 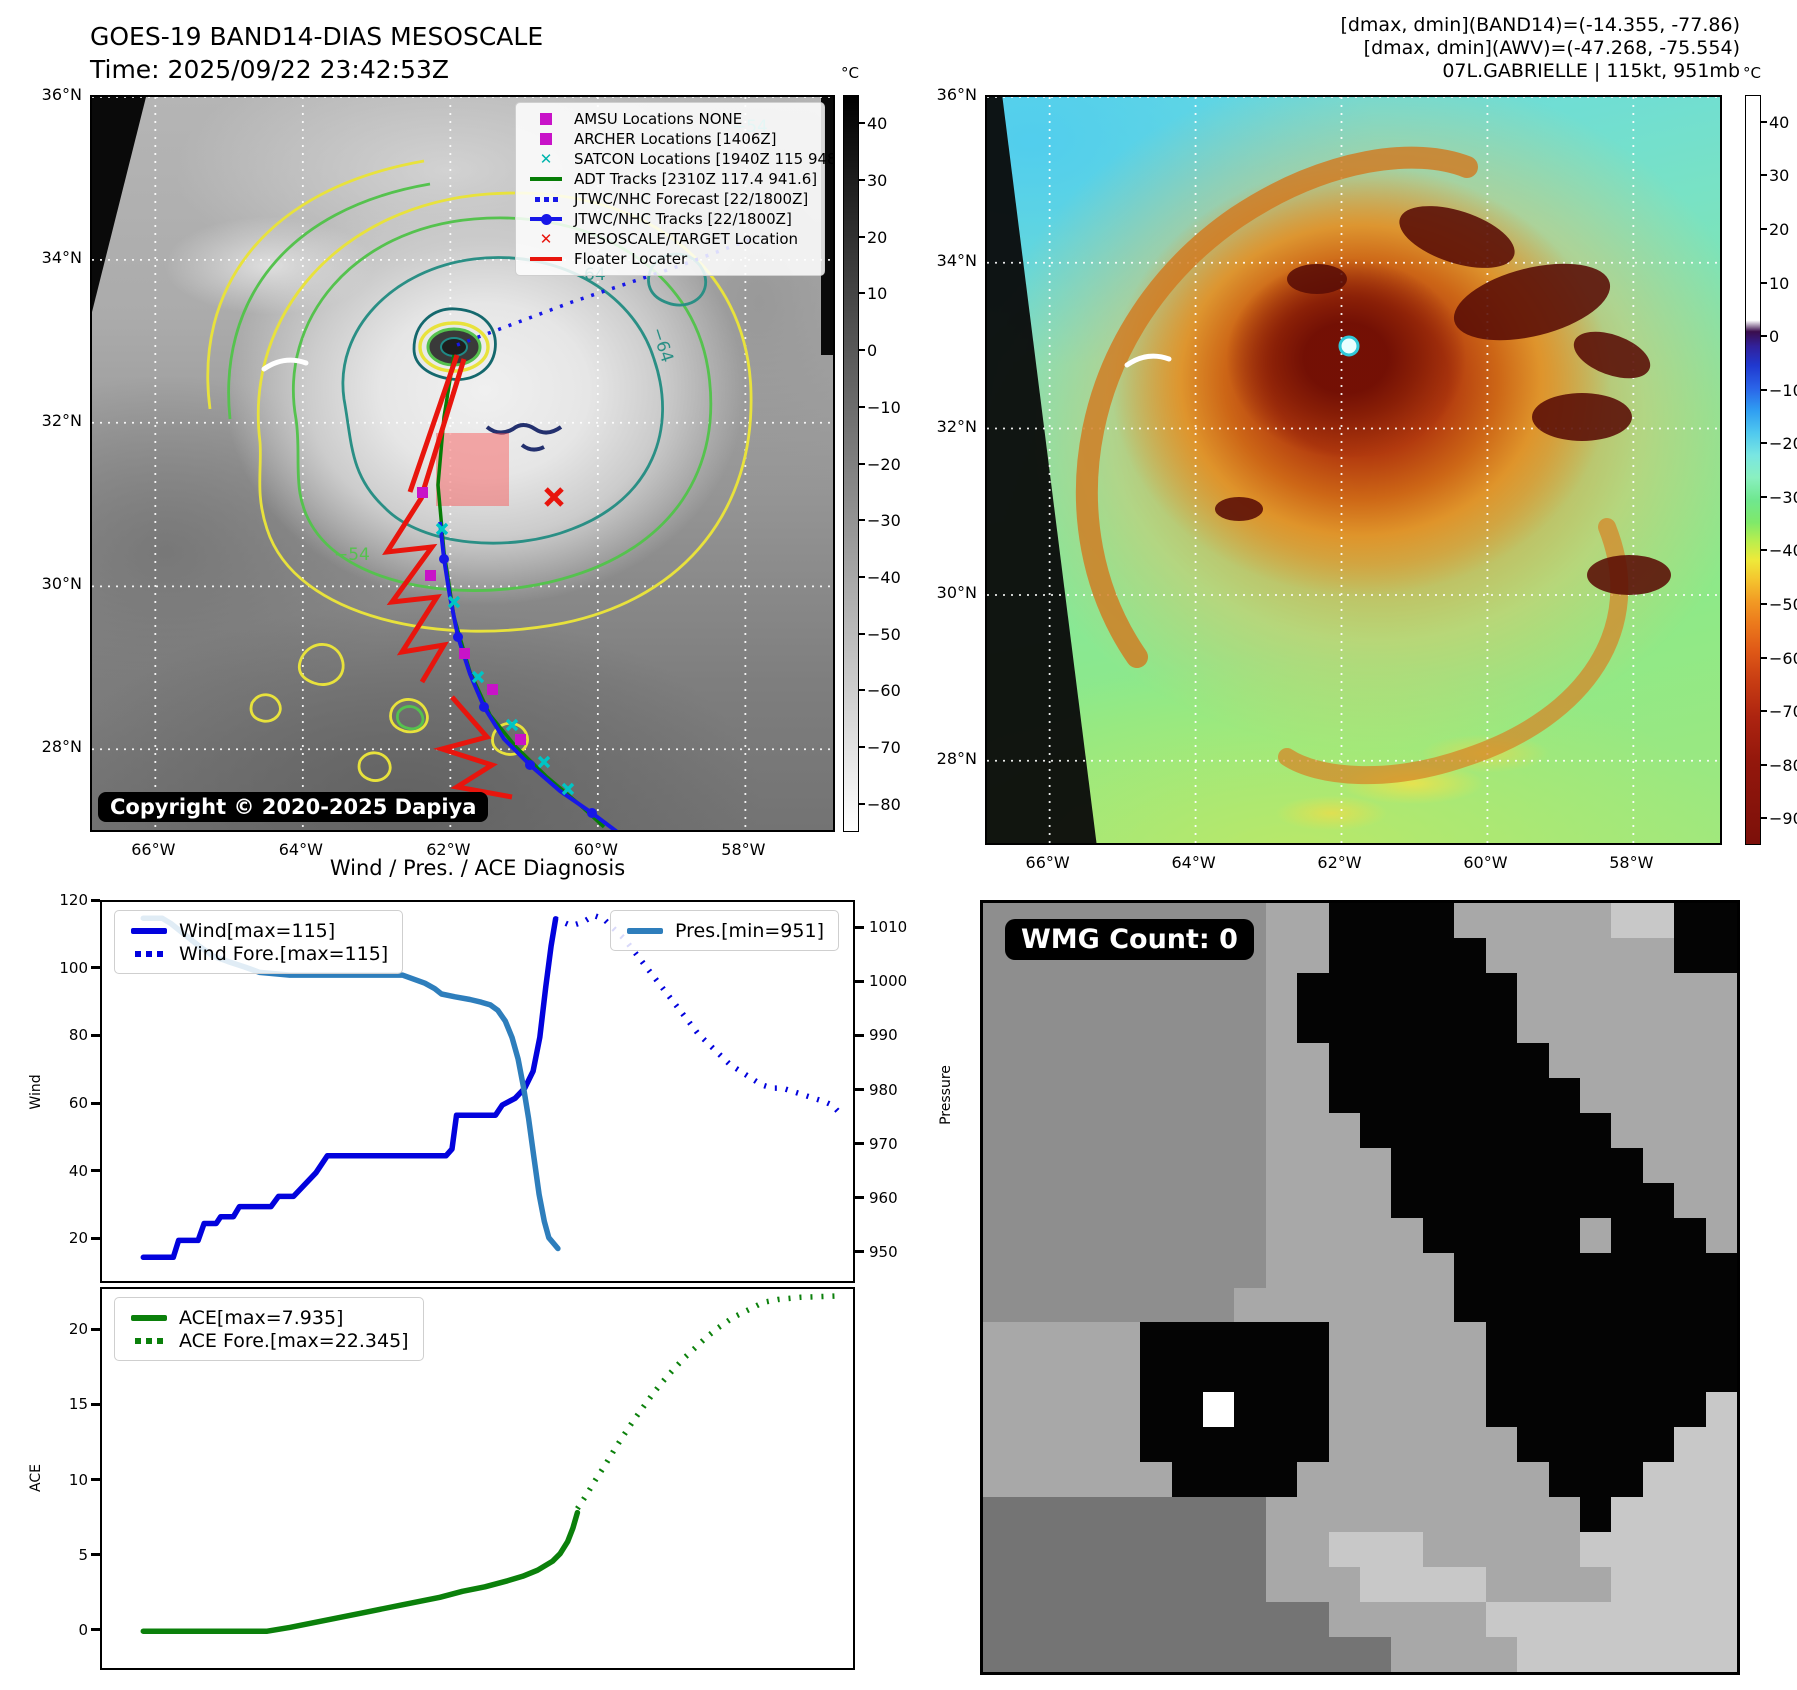 I want to click on ace-legend: ACE[max=7.935] ACE Fore.[max=22.345], so click(x=269, y=1329).